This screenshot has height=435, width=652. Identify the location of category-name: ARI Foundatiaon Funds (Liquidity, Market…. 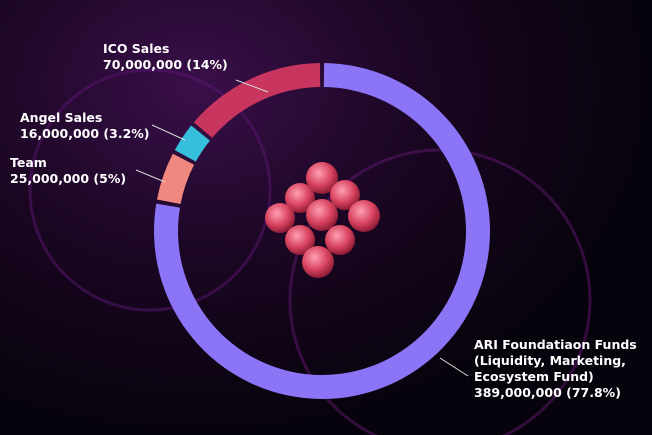
(555, 360).